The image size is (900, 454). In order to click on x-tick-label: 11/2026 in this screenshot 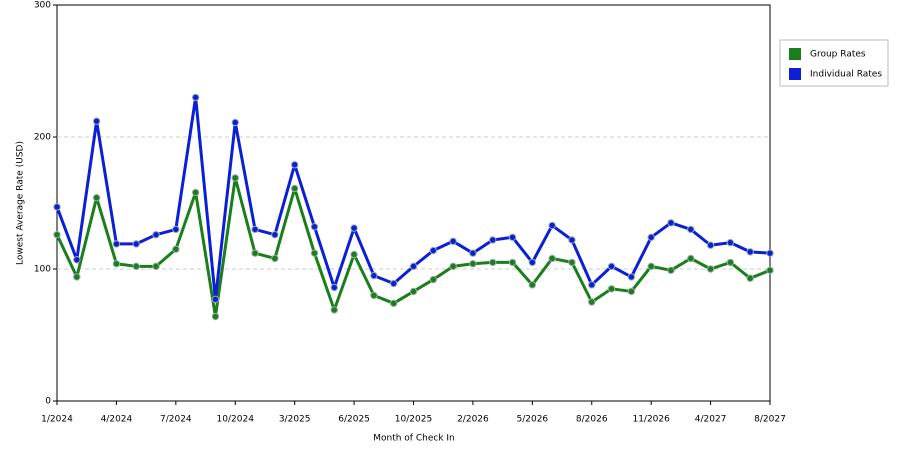, I will do `click(651, 420)`.